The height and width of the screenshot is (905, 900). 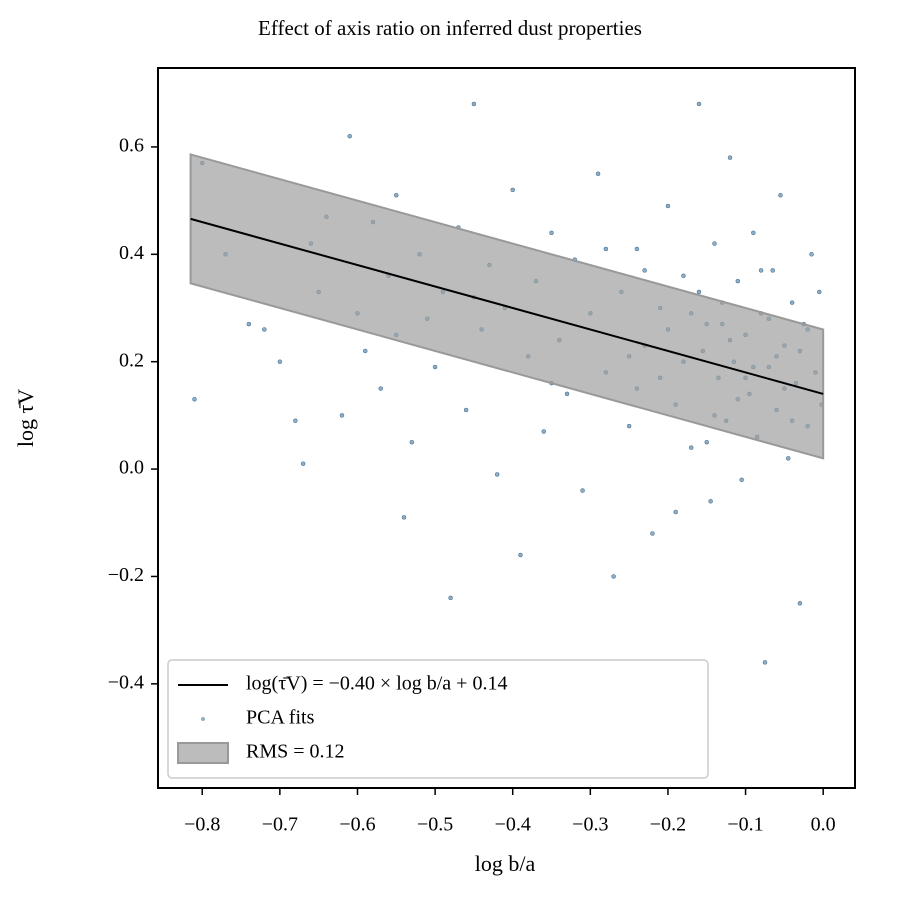 I want to click on x-tick-label: −0.6, so click(x=357, y=825).